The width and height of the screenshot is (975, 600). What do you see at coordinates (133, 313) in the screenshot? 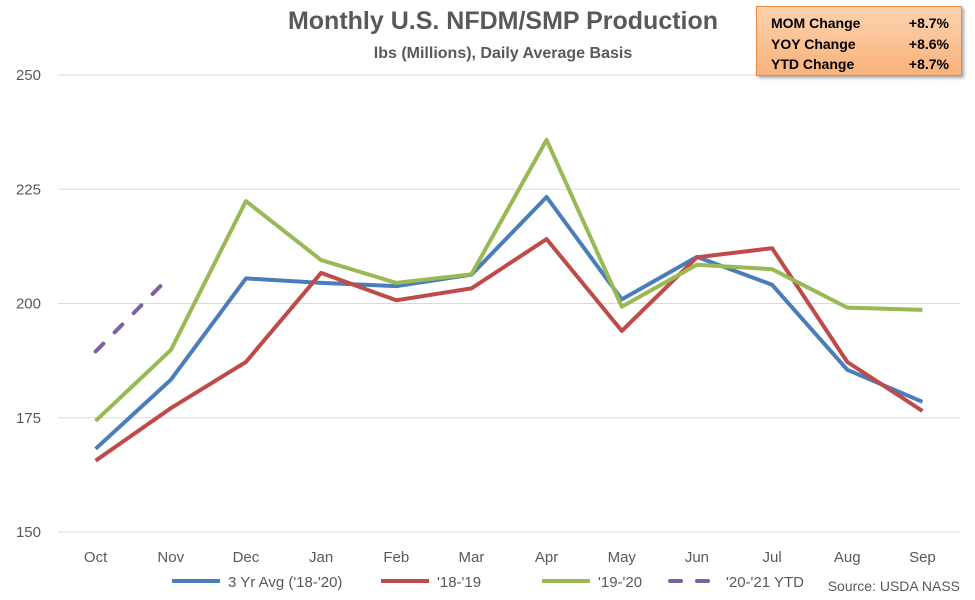
I see `series-line` at bounding box center [133, 313].